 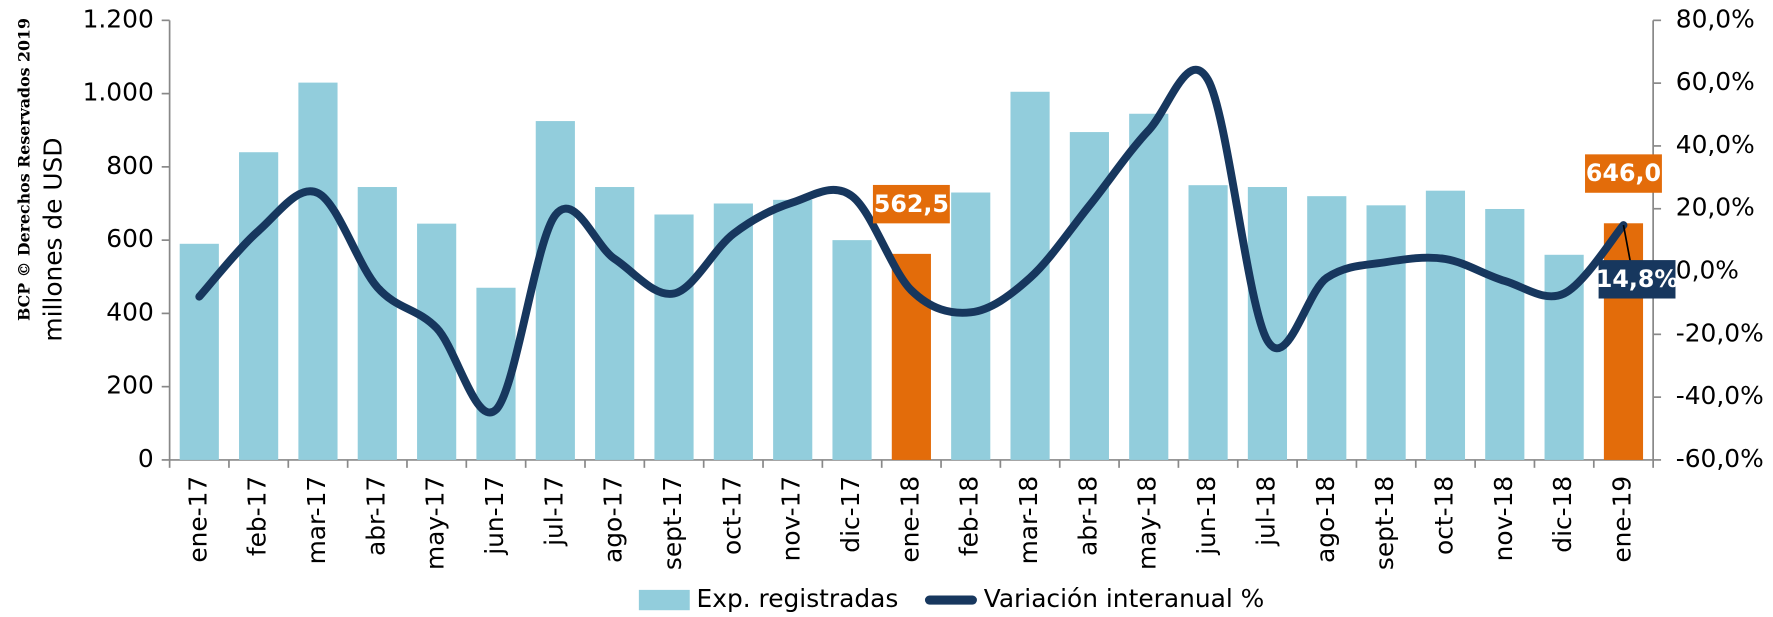 I want to click on data-label: 646,0, so click(x=1623, y=173).